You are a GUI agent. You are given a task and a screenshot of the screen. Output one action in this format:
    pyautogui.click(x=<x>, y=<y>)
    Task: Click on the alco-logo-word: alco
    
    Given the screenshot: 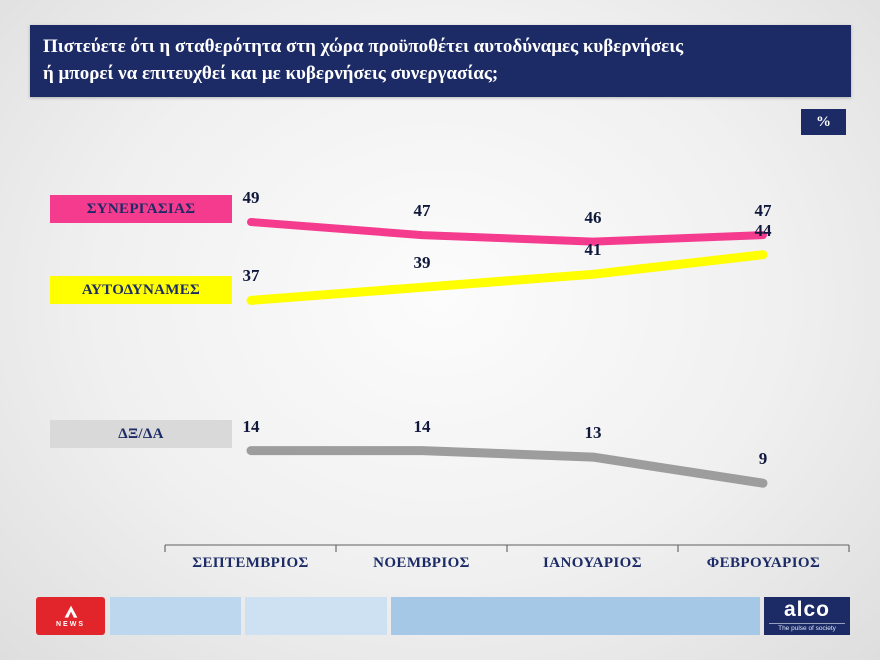 What is the action you would take?
    pyautogui.click(x=807, y=609)
    